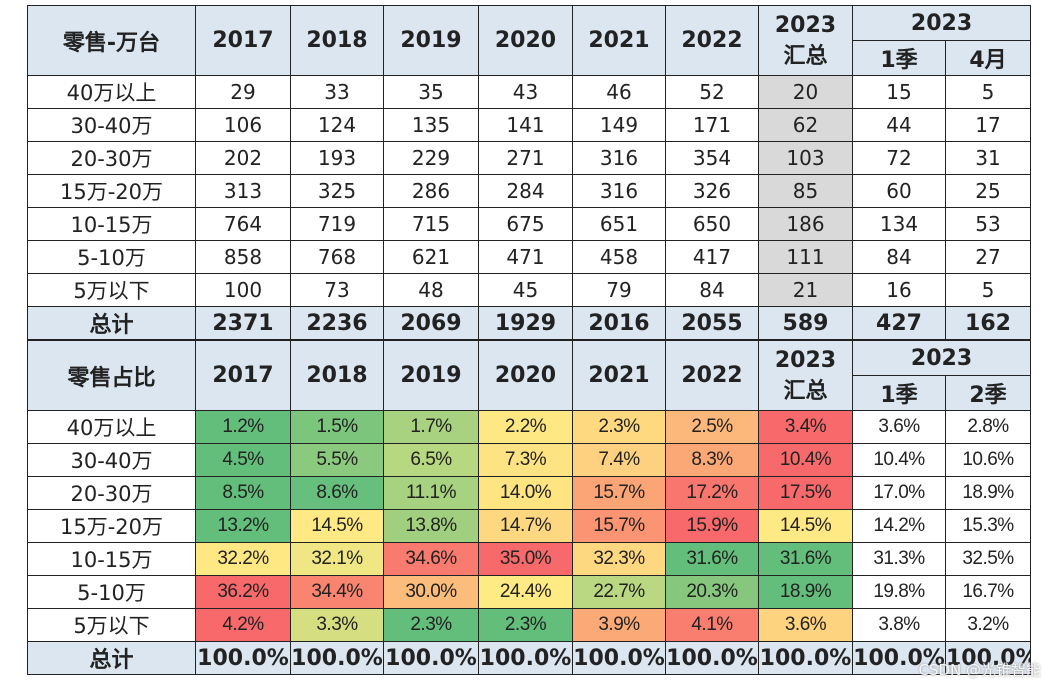 Image resolution: width=1055 pixels, height=688 pixels. Describe the element at coordinates (988, 257) in the screenshot. I see `cell: 27` at that location.